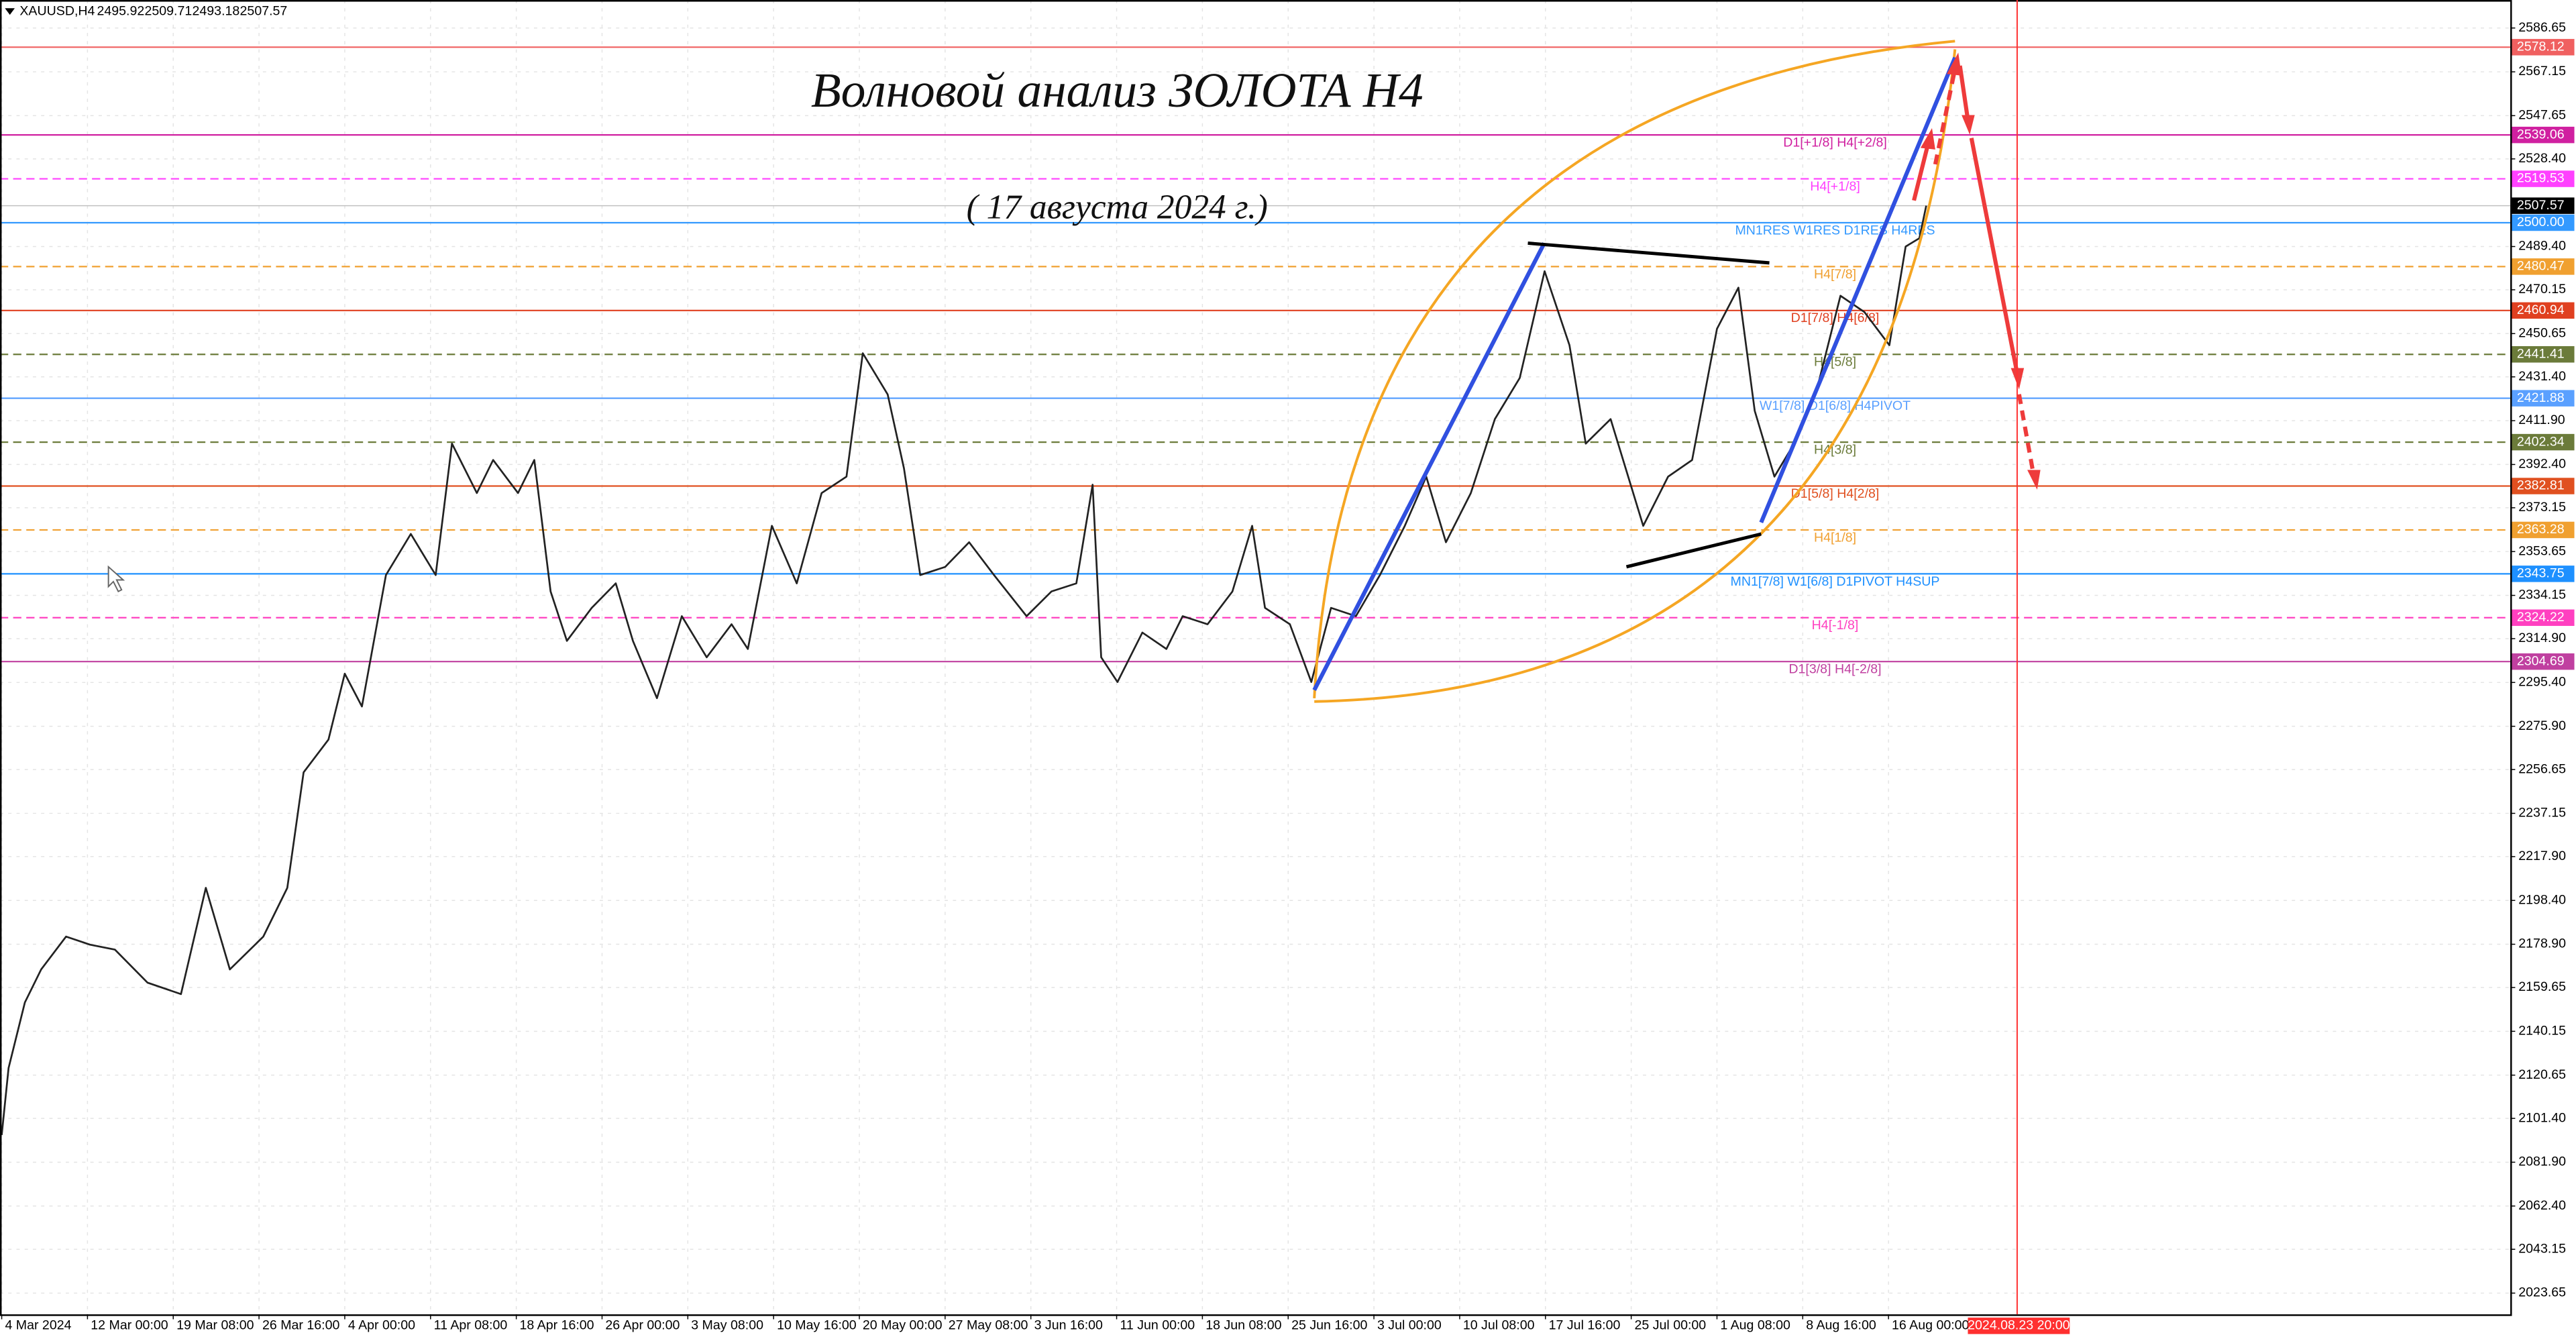  What do you see at coordinates (2541, 420) in the screenshot?
I see `y-tick-label: 2411.90` at bounding box center [2541, 420].